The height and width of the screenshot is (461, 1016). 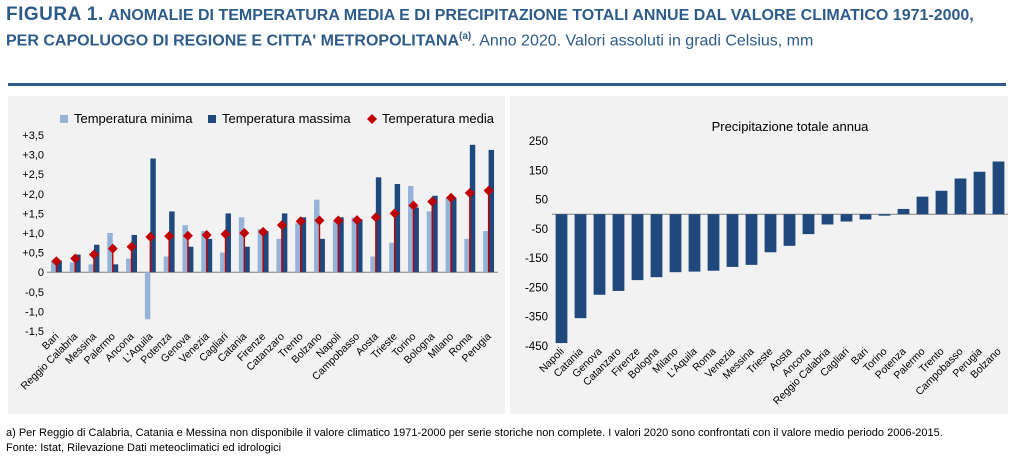 I want to click on y-tick-label: +1,0, so click(x=33, y=234).